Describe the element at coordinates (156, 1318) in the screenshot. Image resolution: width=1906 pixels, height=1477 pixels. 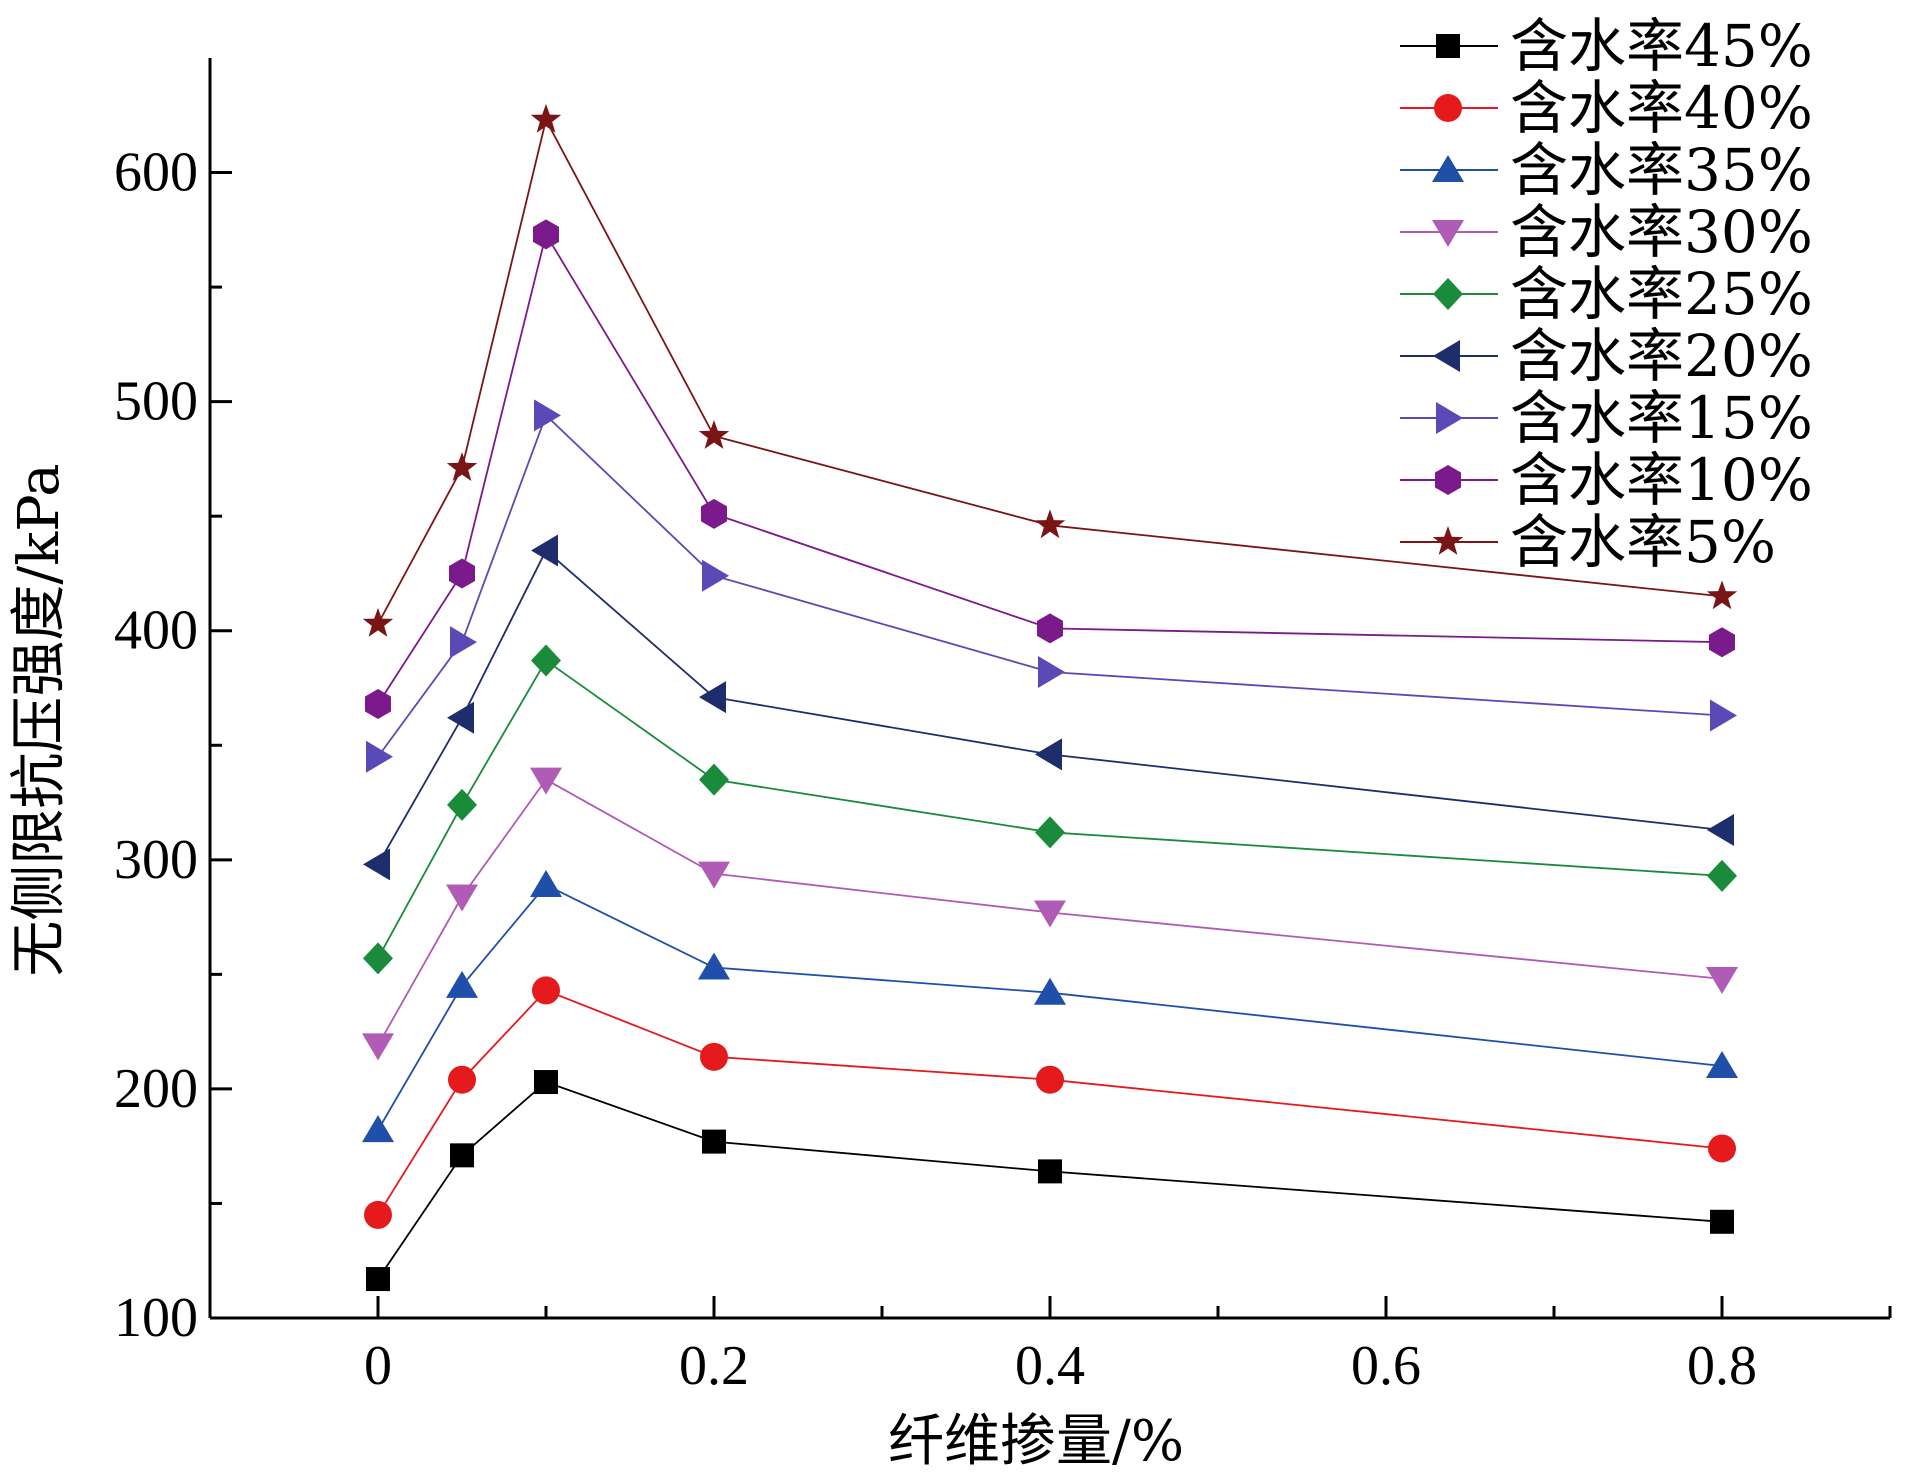
I see `y-tick-label: 100` at that location.